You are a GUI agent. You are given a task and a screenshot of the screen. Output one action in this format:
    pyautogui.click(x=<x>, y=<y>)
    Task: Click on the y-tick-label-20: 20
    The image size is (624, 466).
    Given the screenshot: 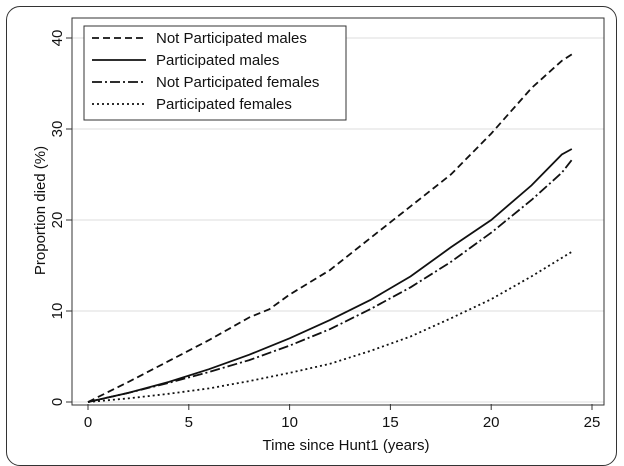 What is the action you would take?
    pyautogui.click(x=57, y=220)
    